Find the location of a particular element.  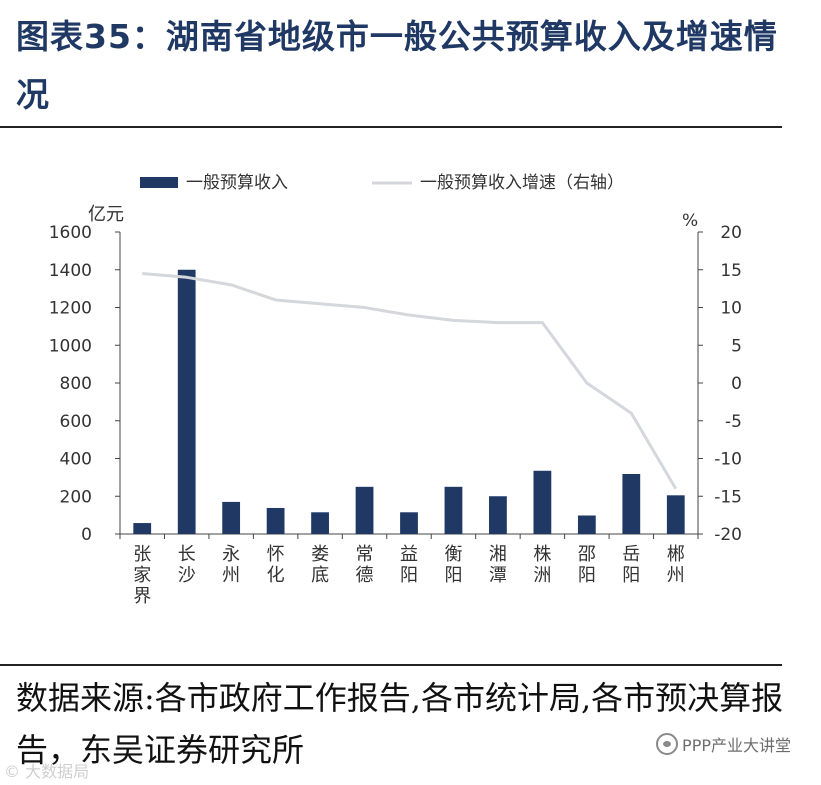

x-tick-label: 永州 is located at coordinates (231, 565).